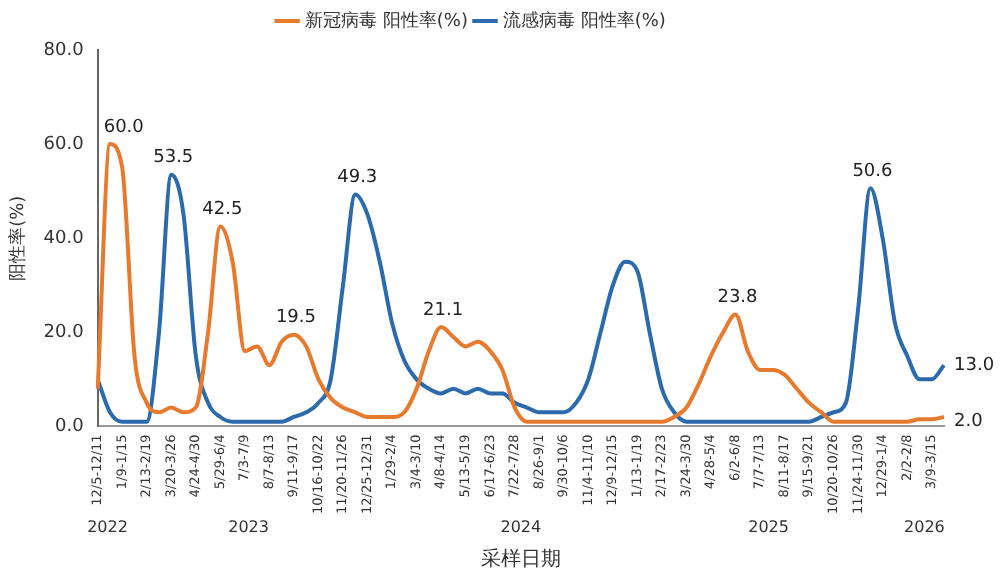  Describe the element at coordinates (64, 332) in the screenshot. I see `y-tick-label: 20.0` at that location.